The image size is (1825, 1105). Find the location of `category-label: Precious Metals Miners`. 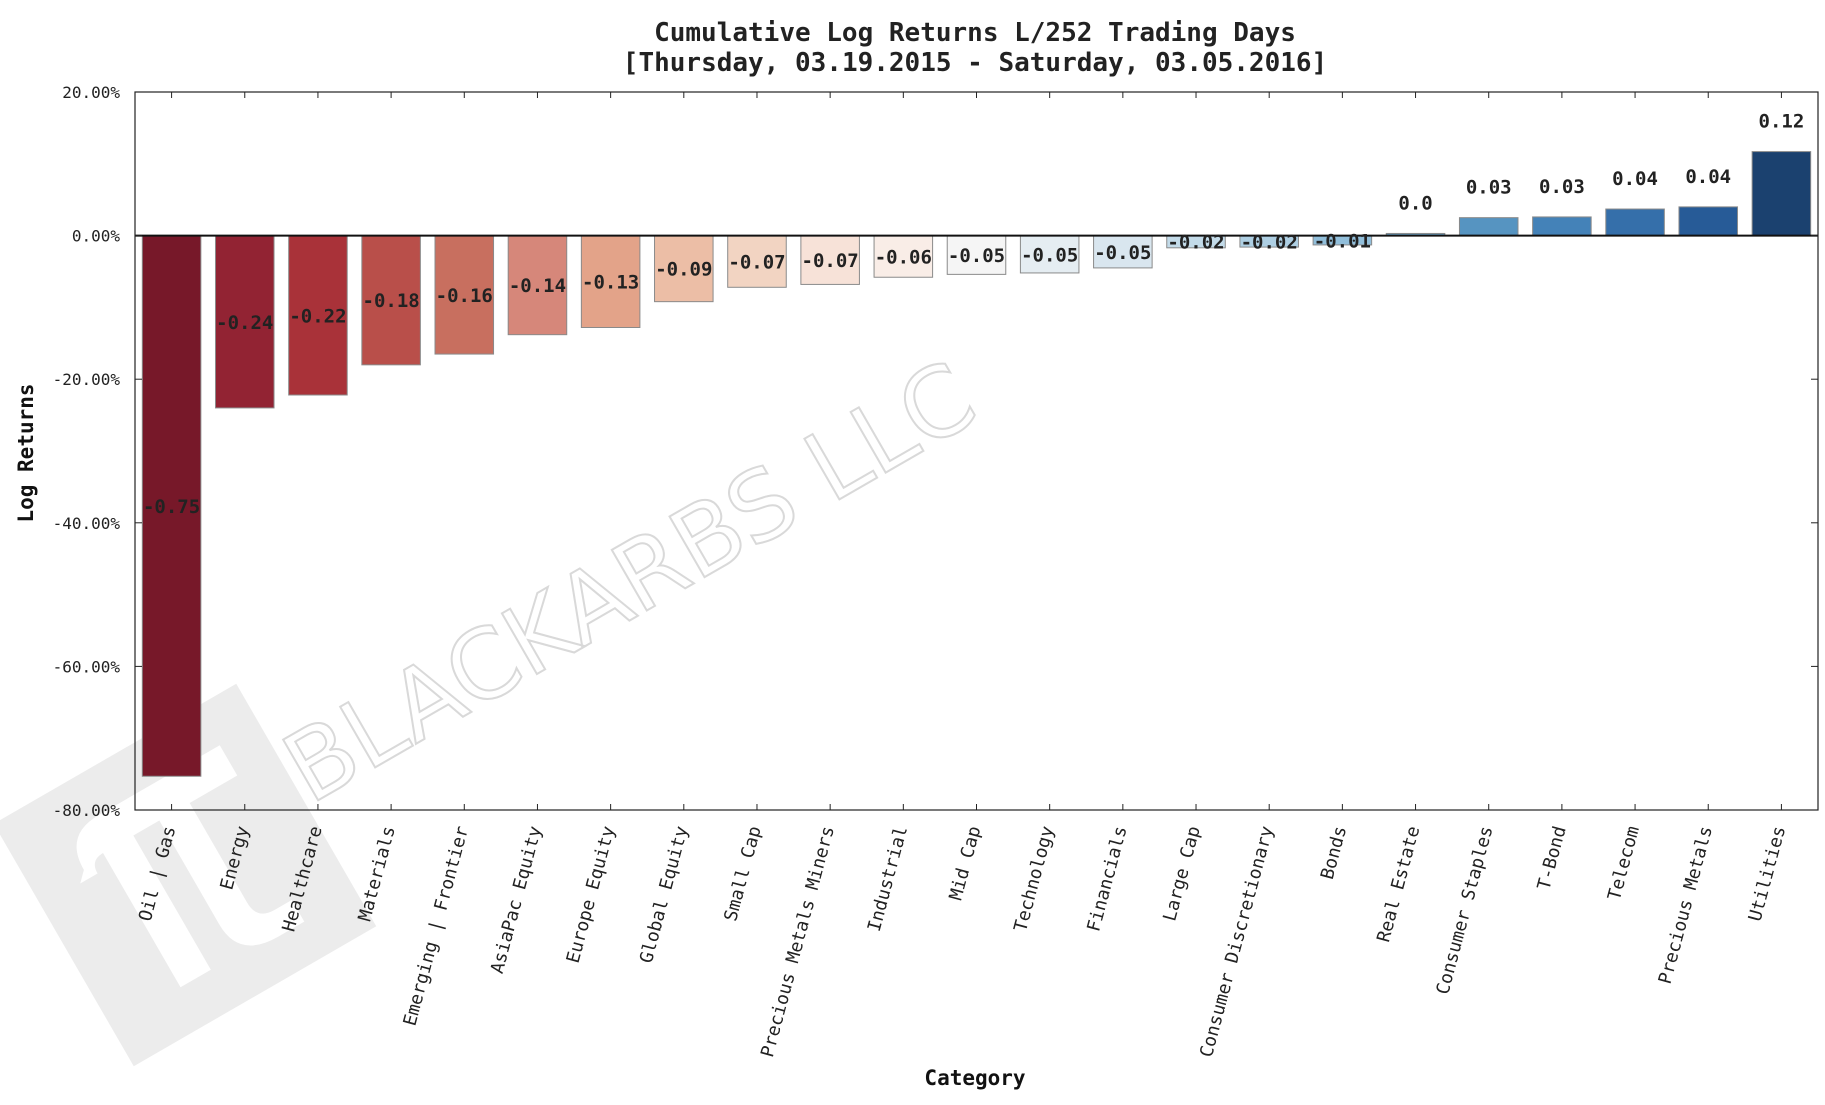

category-label: Precious Metals Miners is located at coordinates (798, 942).